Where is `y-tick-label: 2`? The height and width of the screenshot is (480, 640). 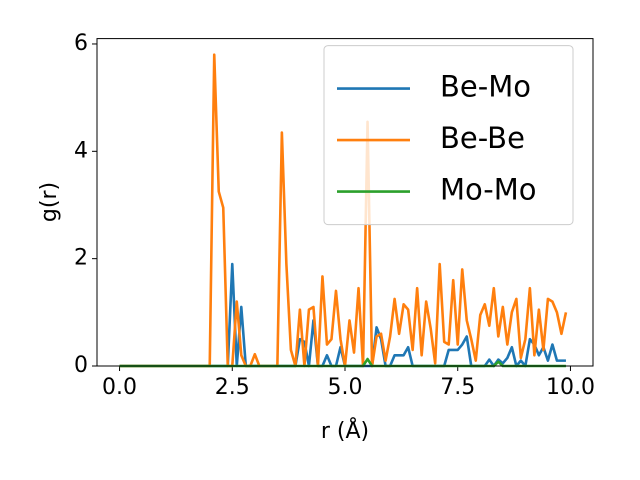
y-tick-label: 2 is located at coordinates (81, 258).